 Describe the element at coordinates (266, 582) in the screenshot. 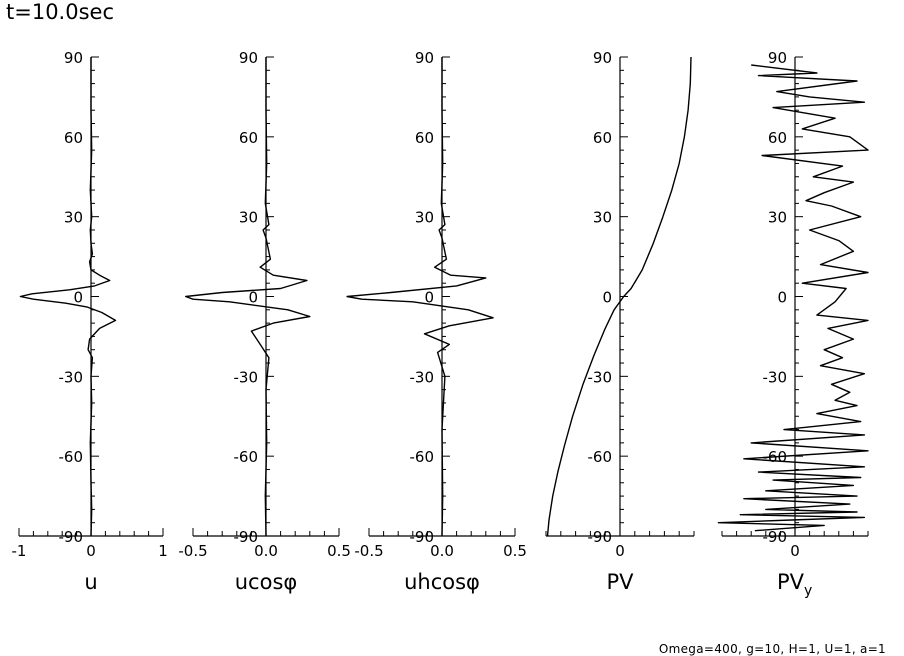

I see `x-axis-label: ucosφ` at that location.